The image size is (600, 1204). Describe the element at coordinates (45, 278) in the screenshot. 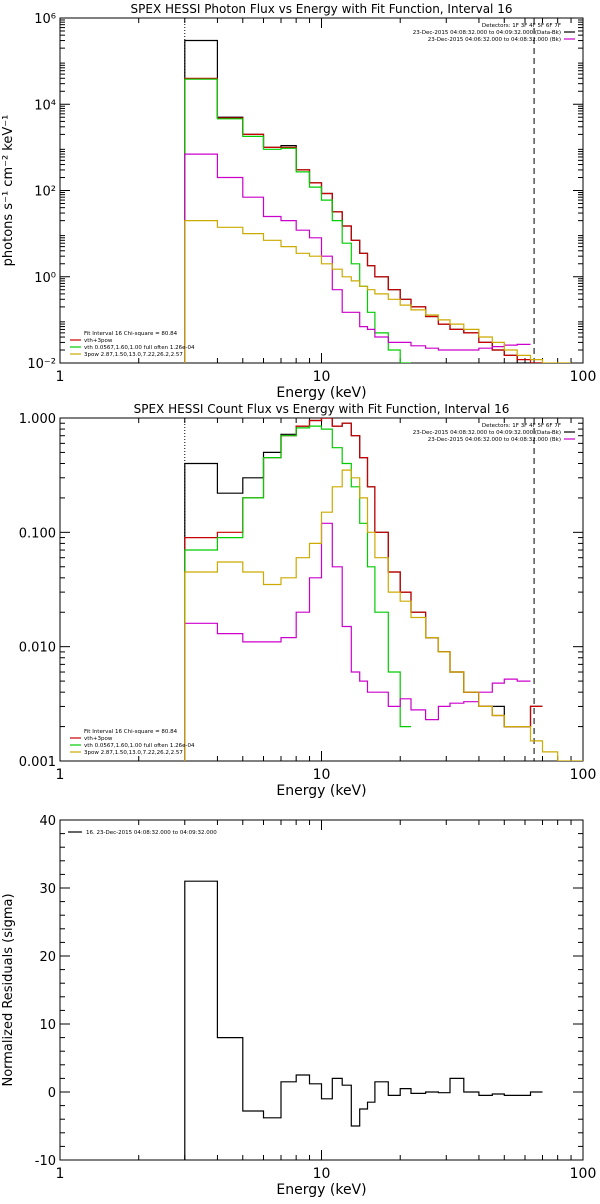

I see `y-tick-label: 10⁰` at that location.